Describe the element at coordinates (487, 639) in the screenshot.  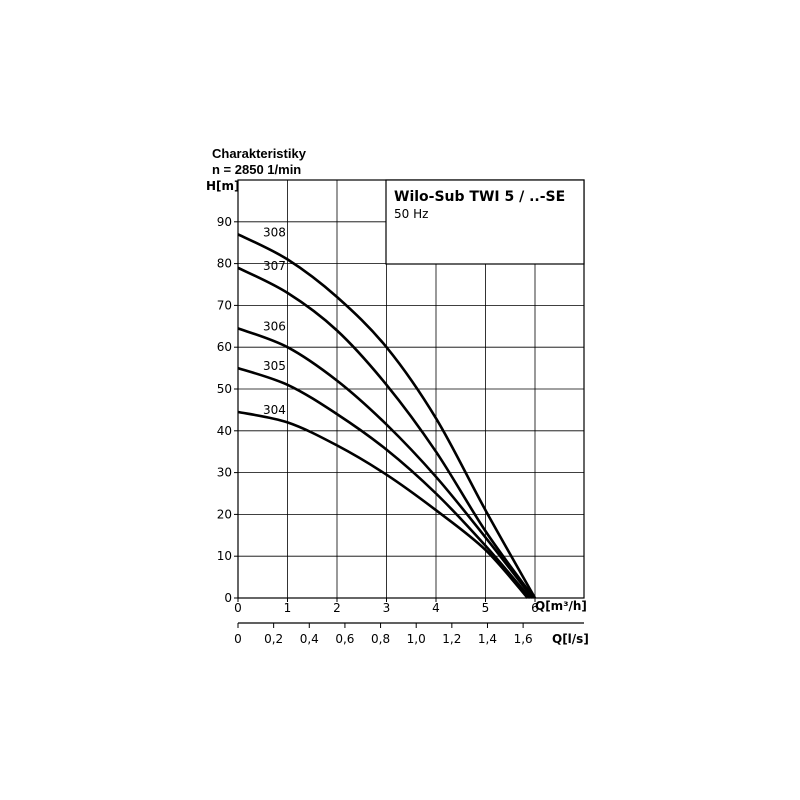
I see `x2-tick-label: 1,4` at that location.